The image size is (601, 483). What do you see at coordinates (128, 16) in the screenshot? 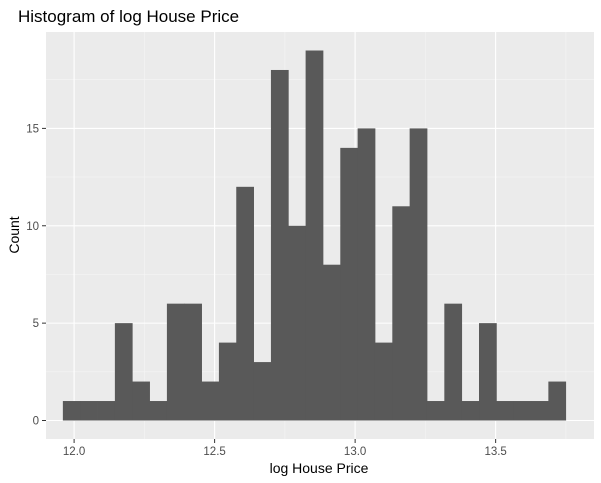
I see `chart-title: Histogram of log House Price` at bounding box center [128, 16].